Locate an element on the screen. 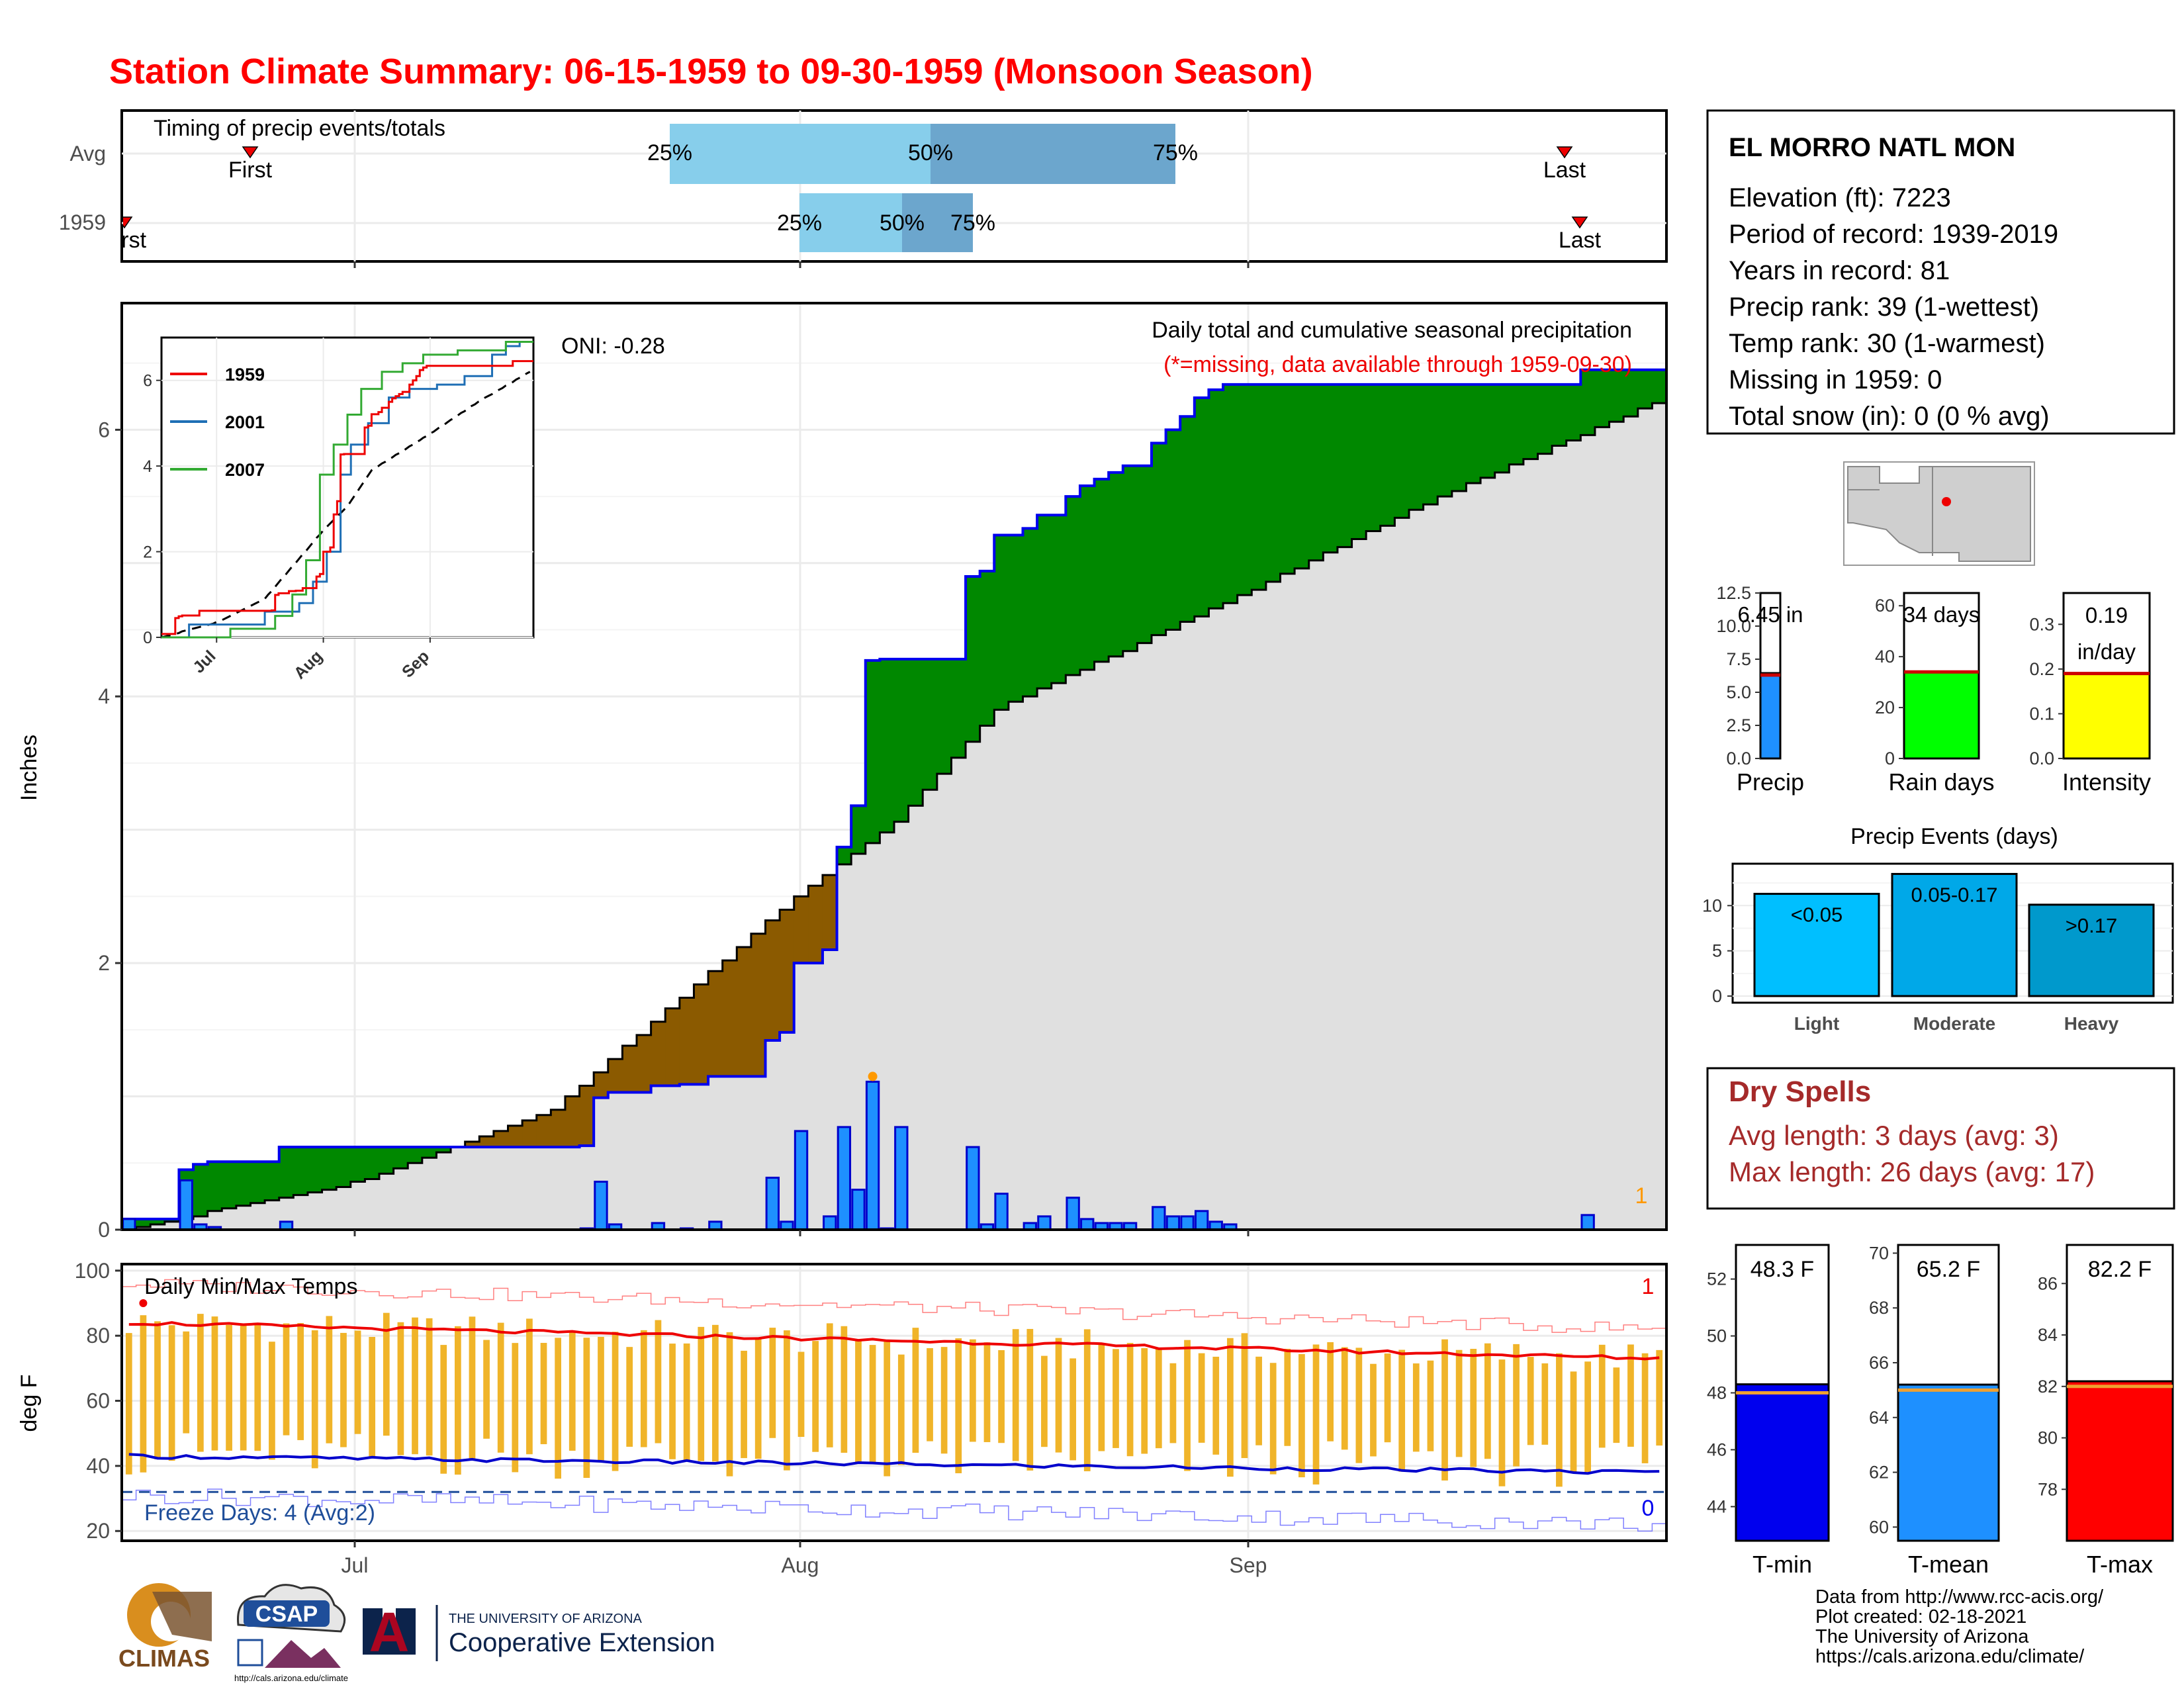  precip-y-tick-label: 2 is located at coordinates (104, 963).